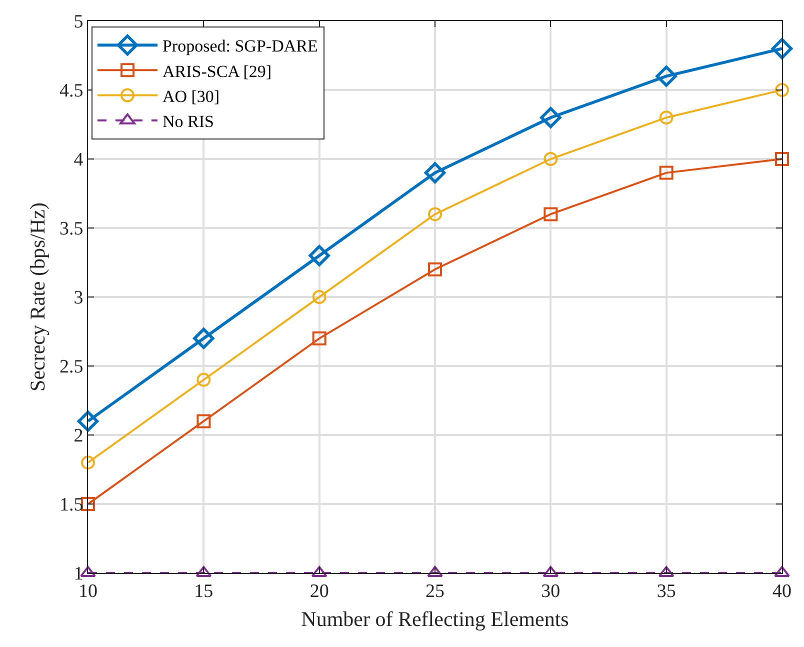 The image size is (804, 647). I want to click on y-tick-label: 4.5, so click(71, 91).